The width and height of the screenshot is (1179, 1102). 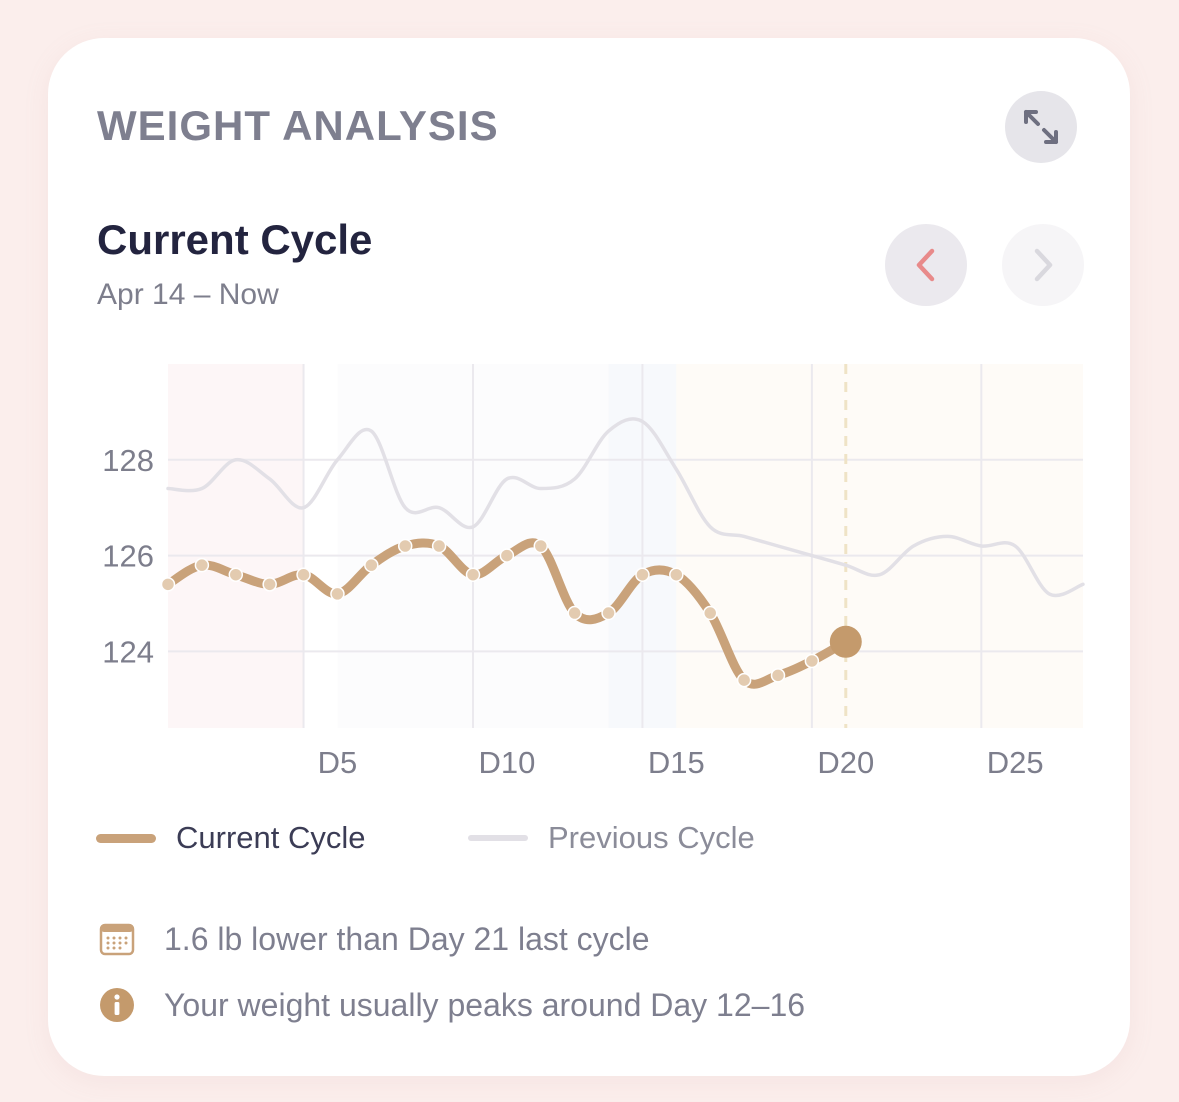 I want to click on current-day-marker, so click(x=845, y=641).